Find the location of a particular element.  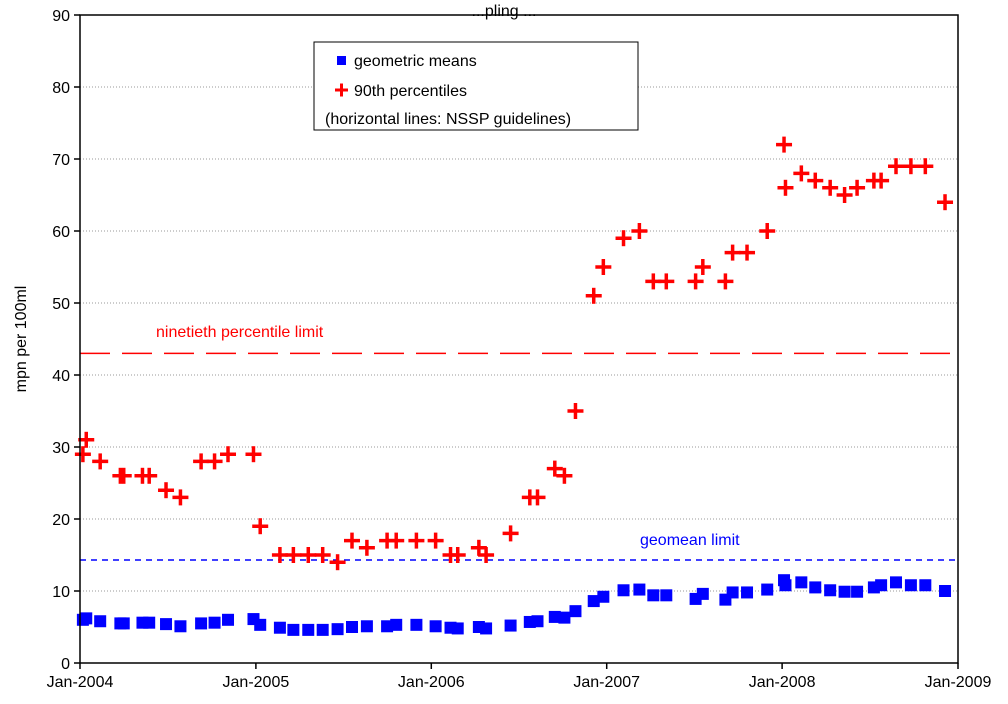

y-axis-title: mpn per 100ml is located at coordinates (21, 339).